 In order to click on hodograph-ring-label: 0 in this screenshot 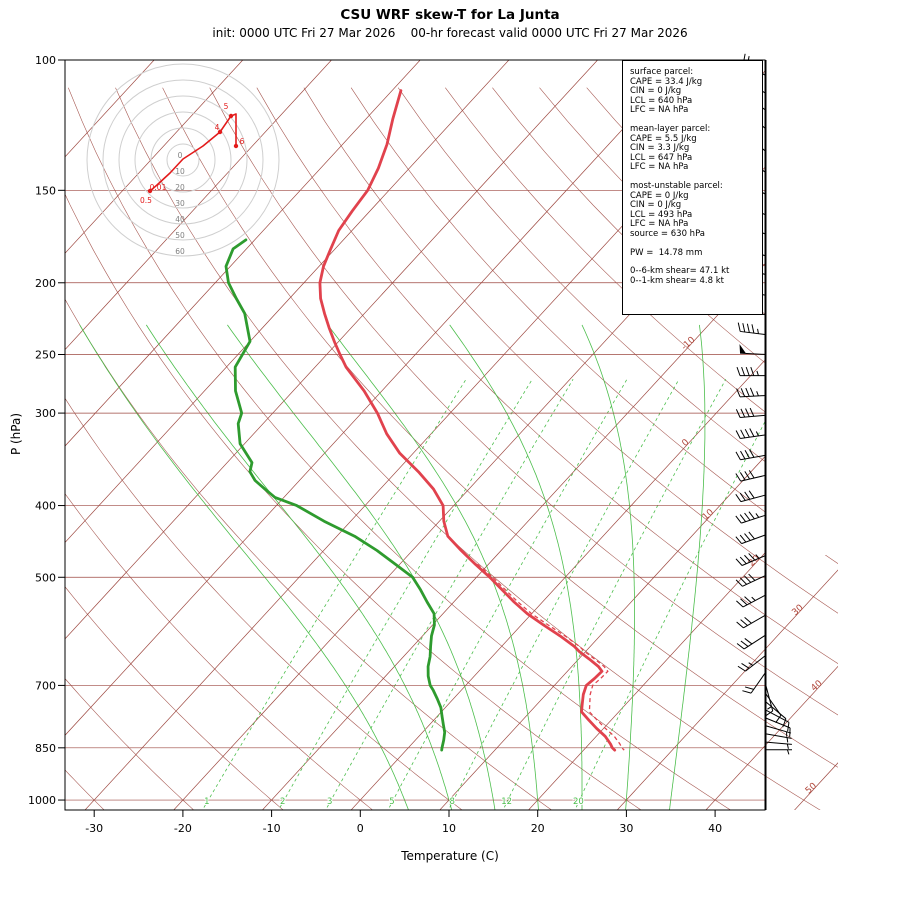, I will do `click(180, 155)`.